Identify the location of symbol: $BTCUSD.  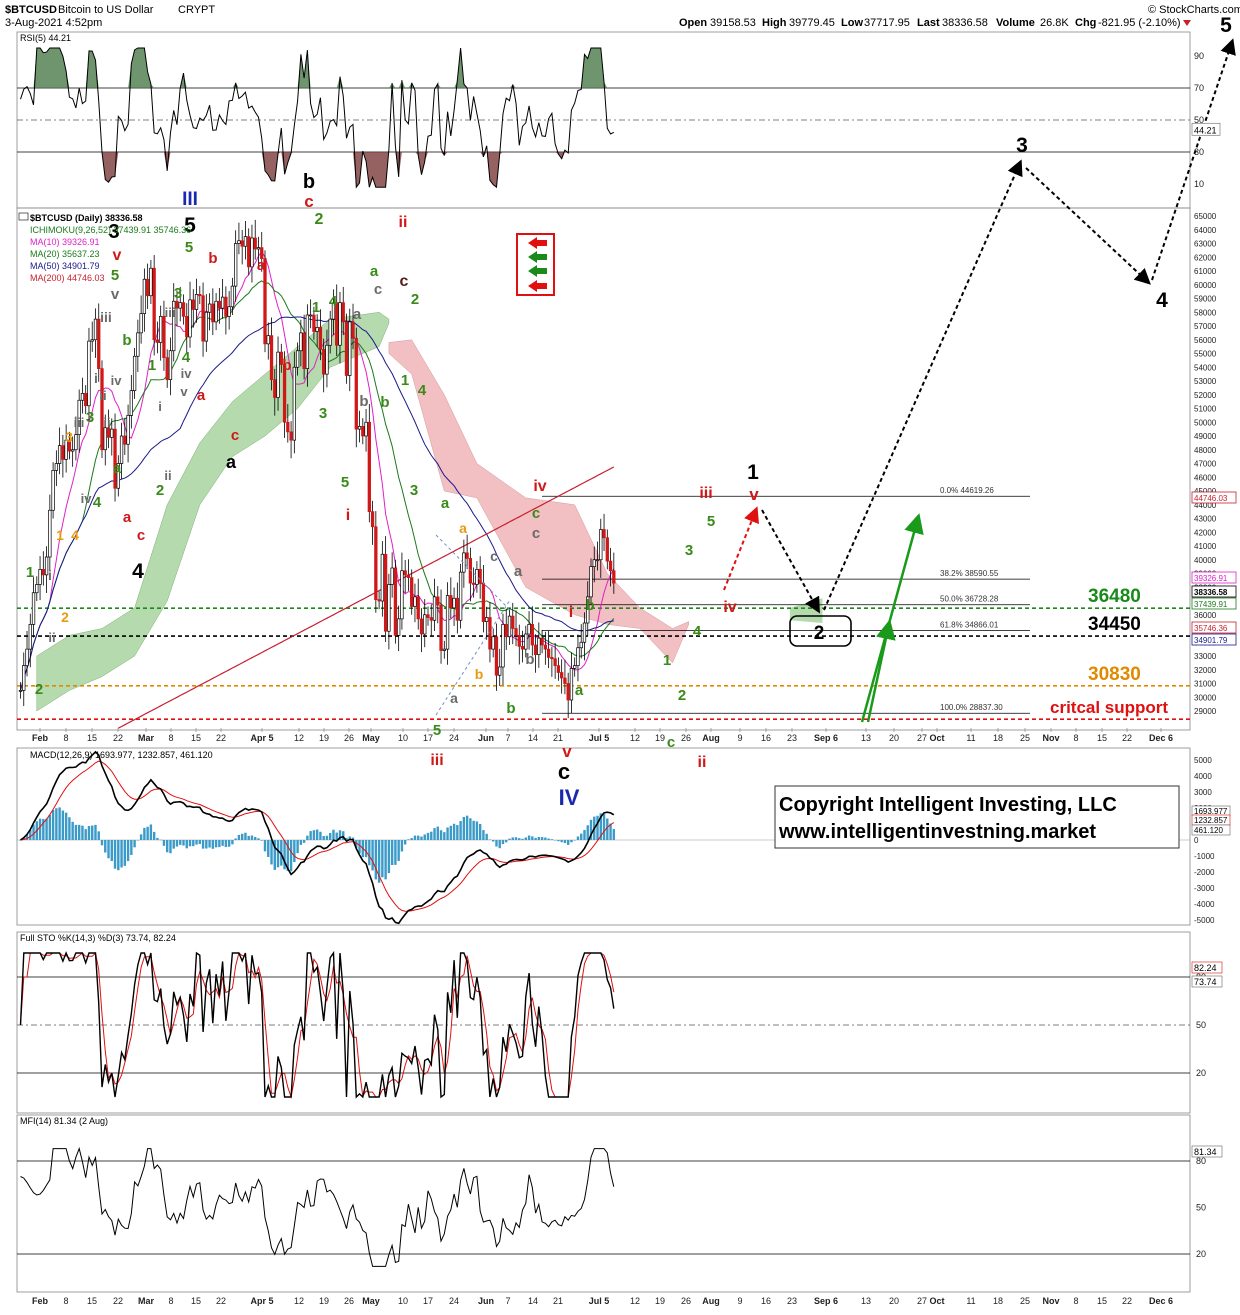
(31, 10).